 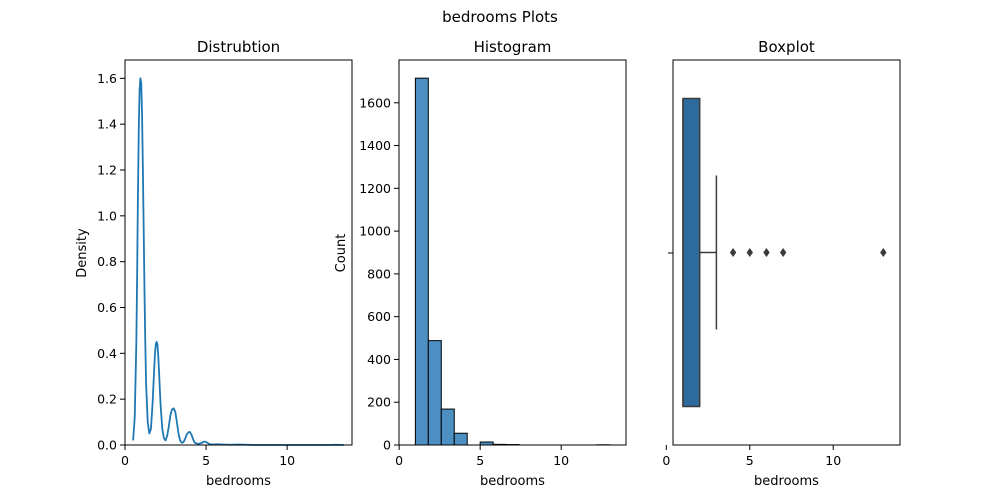 I want to click on distribution-x-label: bedrooms, so click(x=238, y=481).